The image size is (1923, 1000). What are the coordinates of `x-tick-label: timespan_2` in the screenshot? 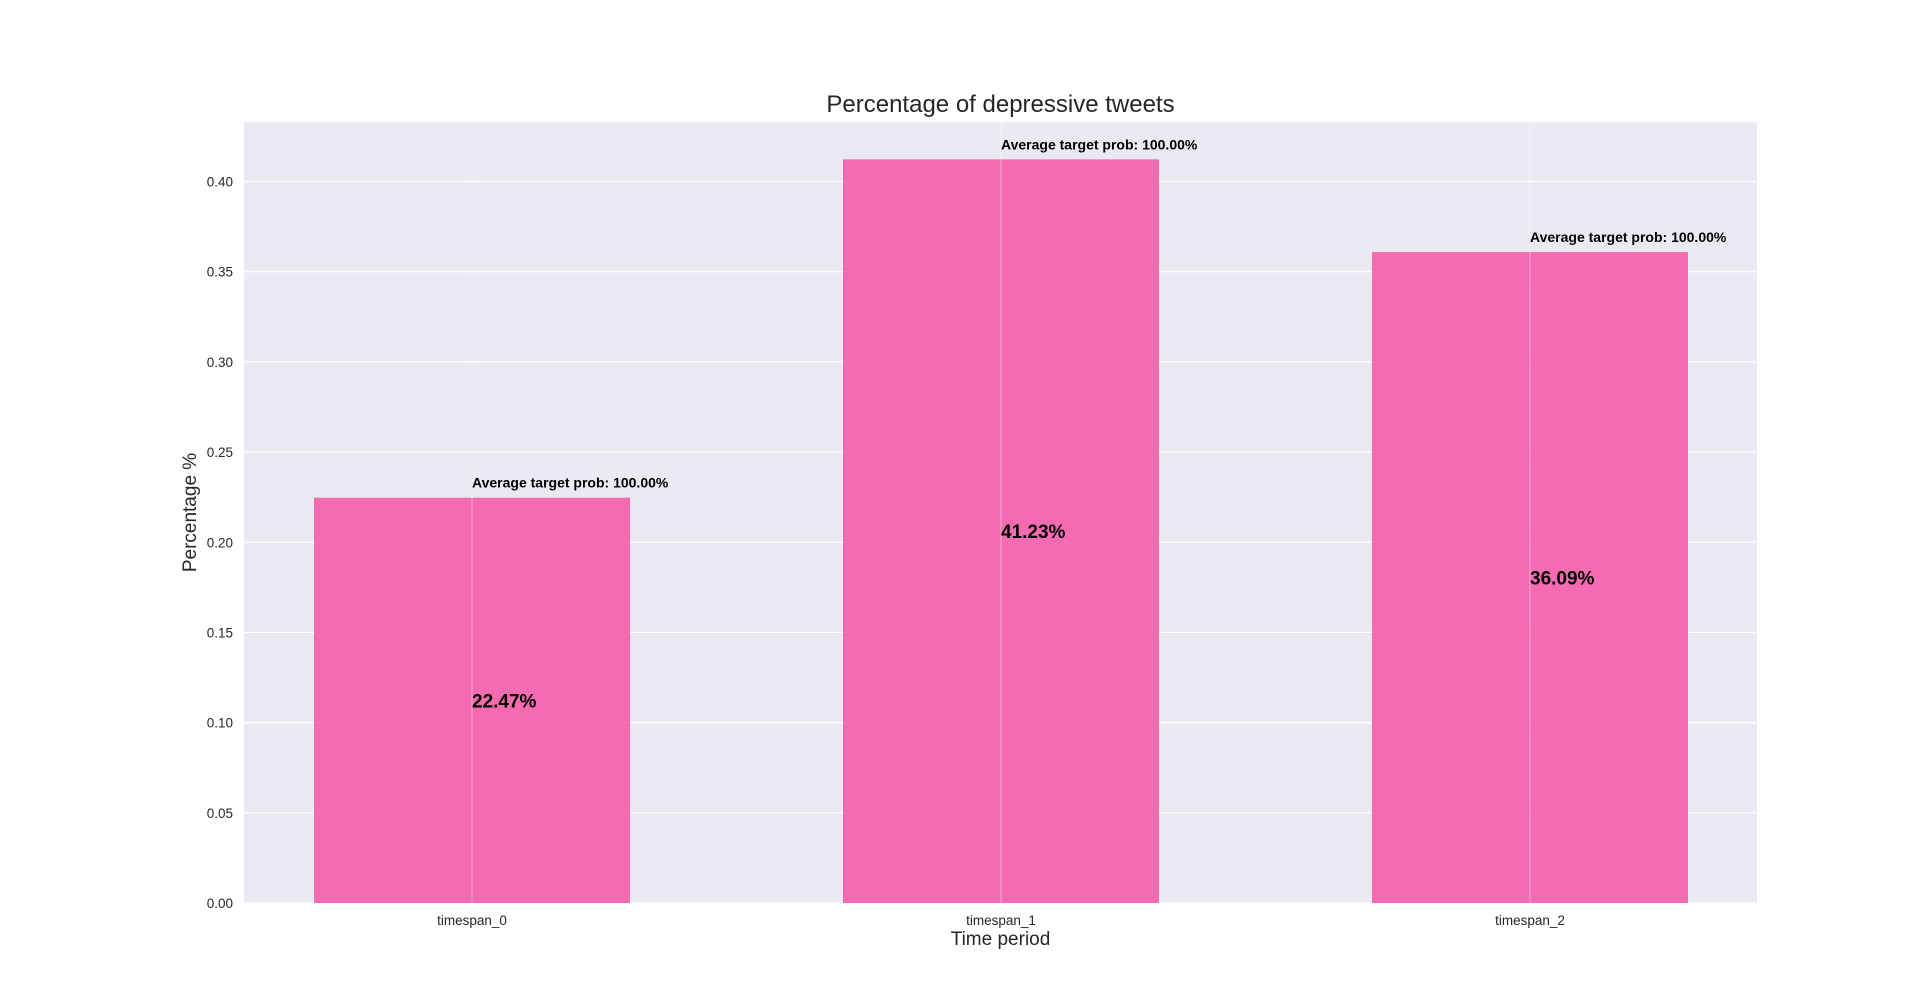 It's located at (1530, 920).